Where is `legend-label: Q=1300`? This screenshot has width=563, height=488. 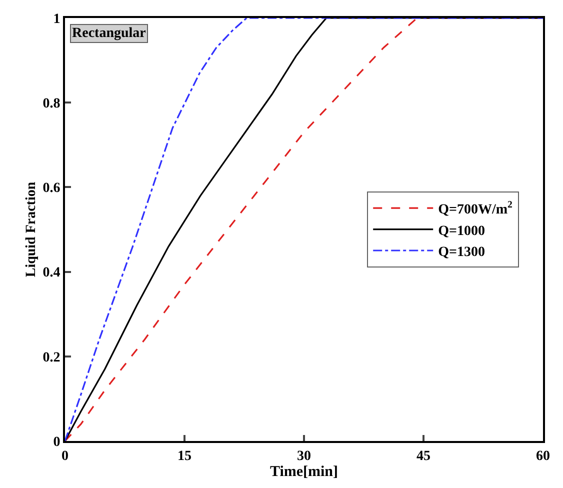 legend-label: Q=1300 is located at coordinates (461, 252).